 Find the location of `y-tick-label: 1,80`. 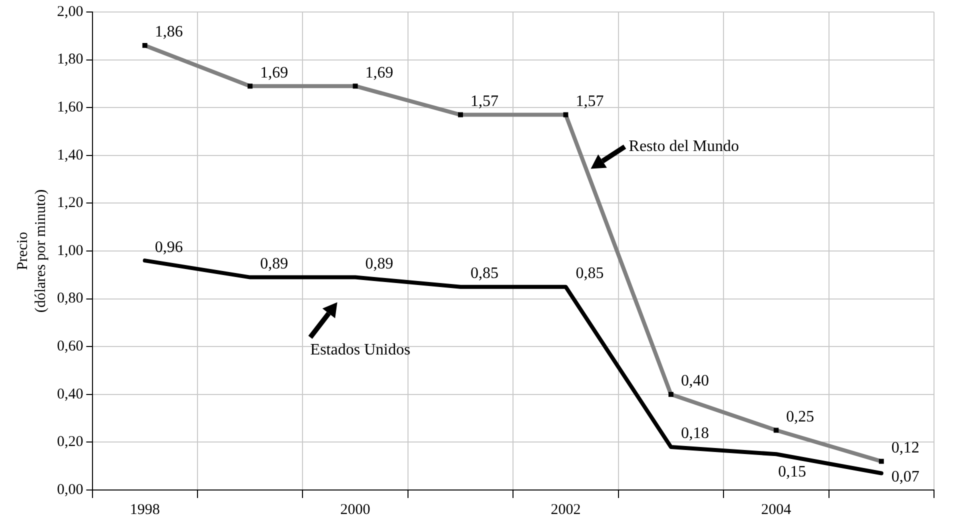

y-tick-label: 1,80 is located at coordinates (70, 60).